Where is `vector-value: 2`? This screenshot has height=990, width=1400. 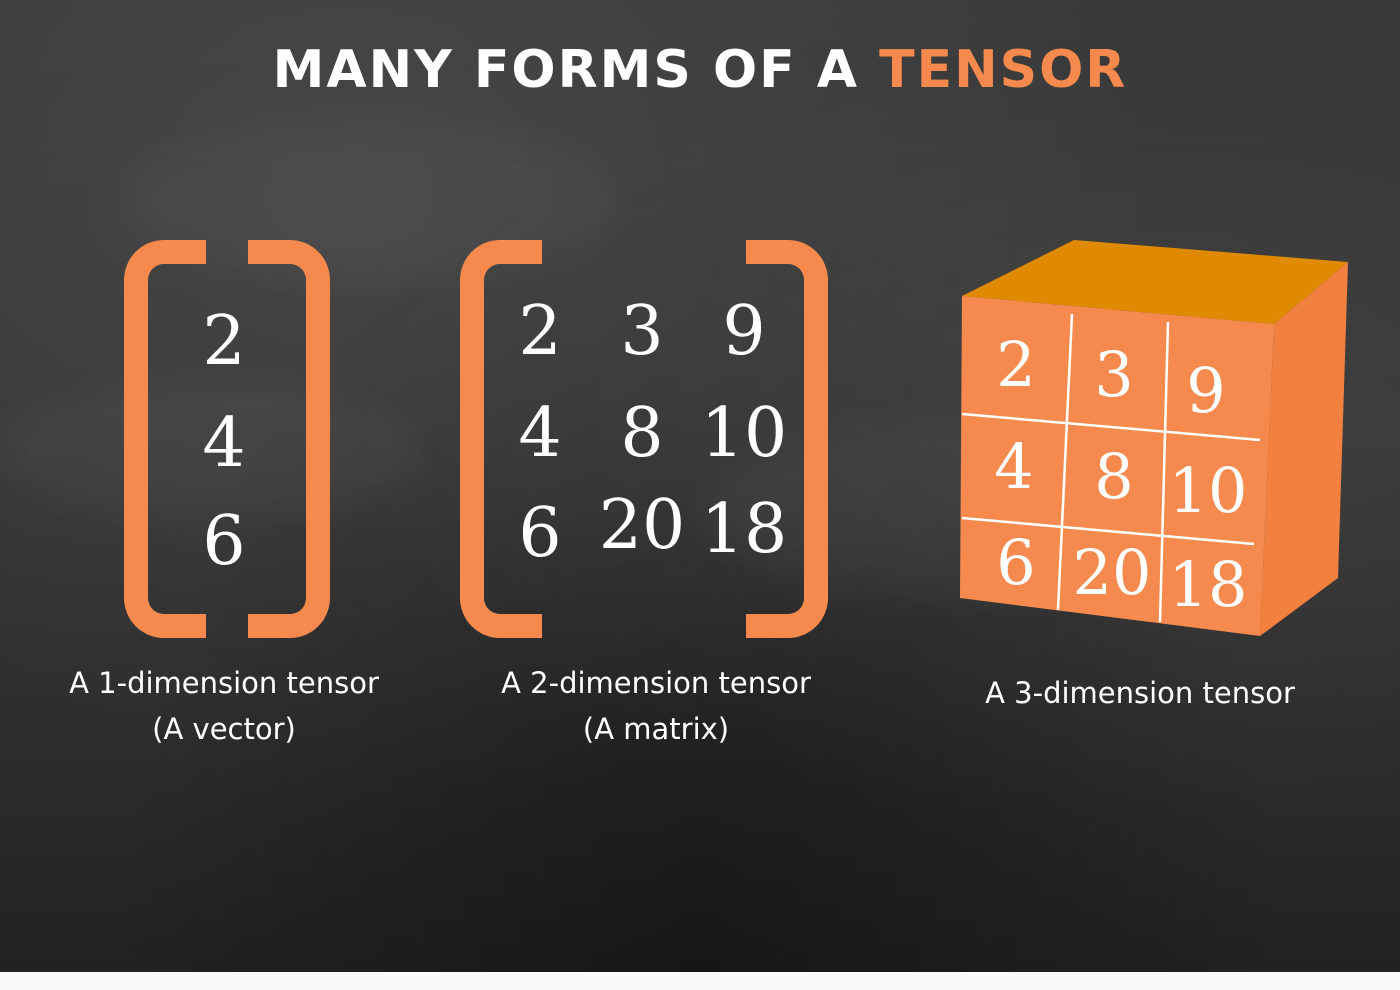
vector-value: 2 is located at coordinates (224, 341).